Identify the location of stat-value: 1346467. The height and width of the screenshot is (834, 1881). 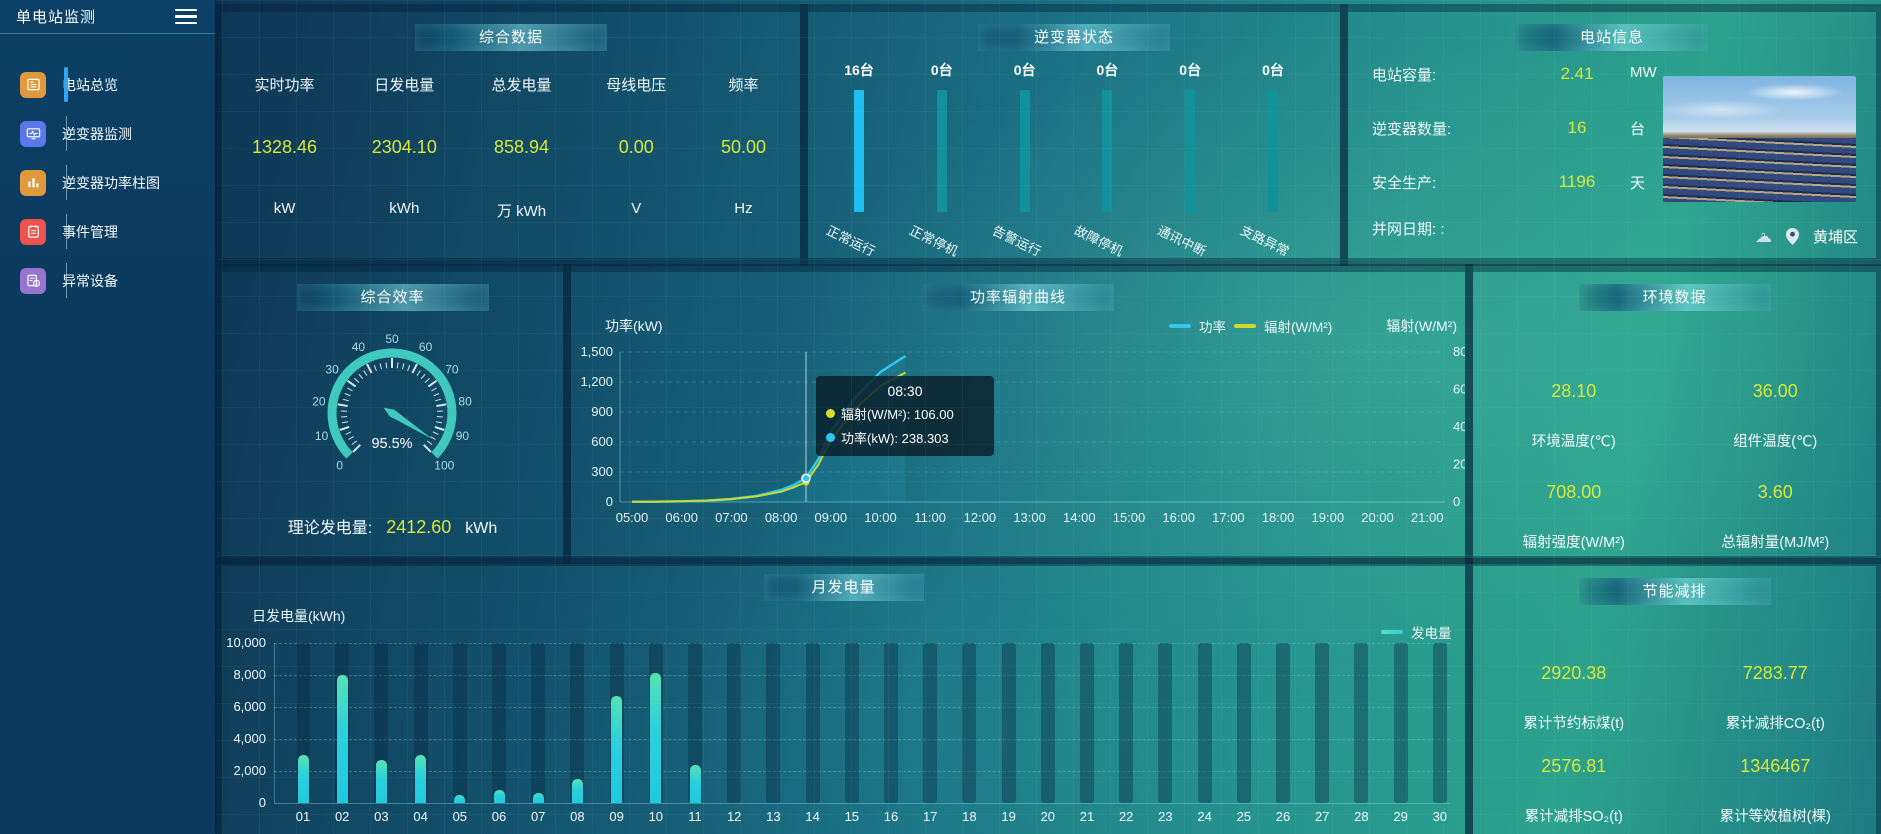
(1775, 766).